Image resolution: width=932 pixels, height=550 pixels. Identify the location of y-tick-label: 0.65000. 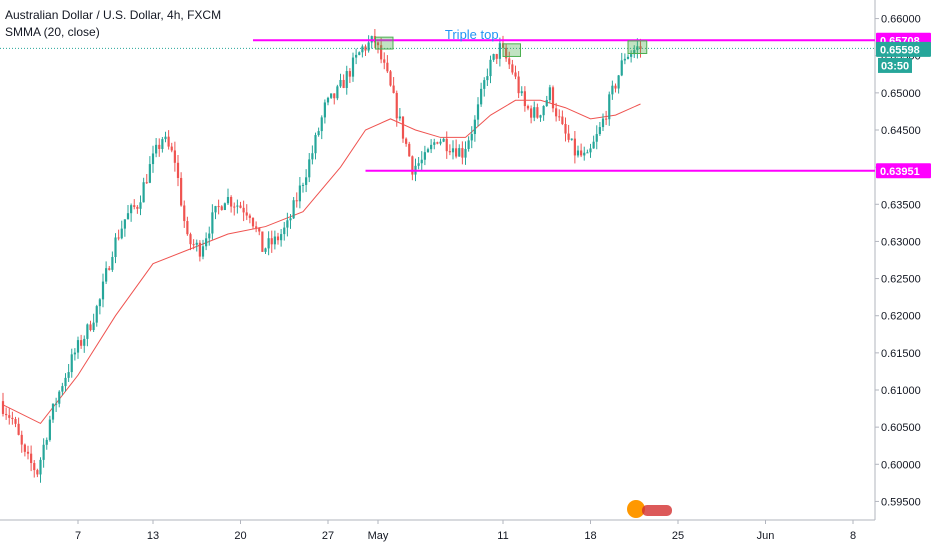
(901, 94).